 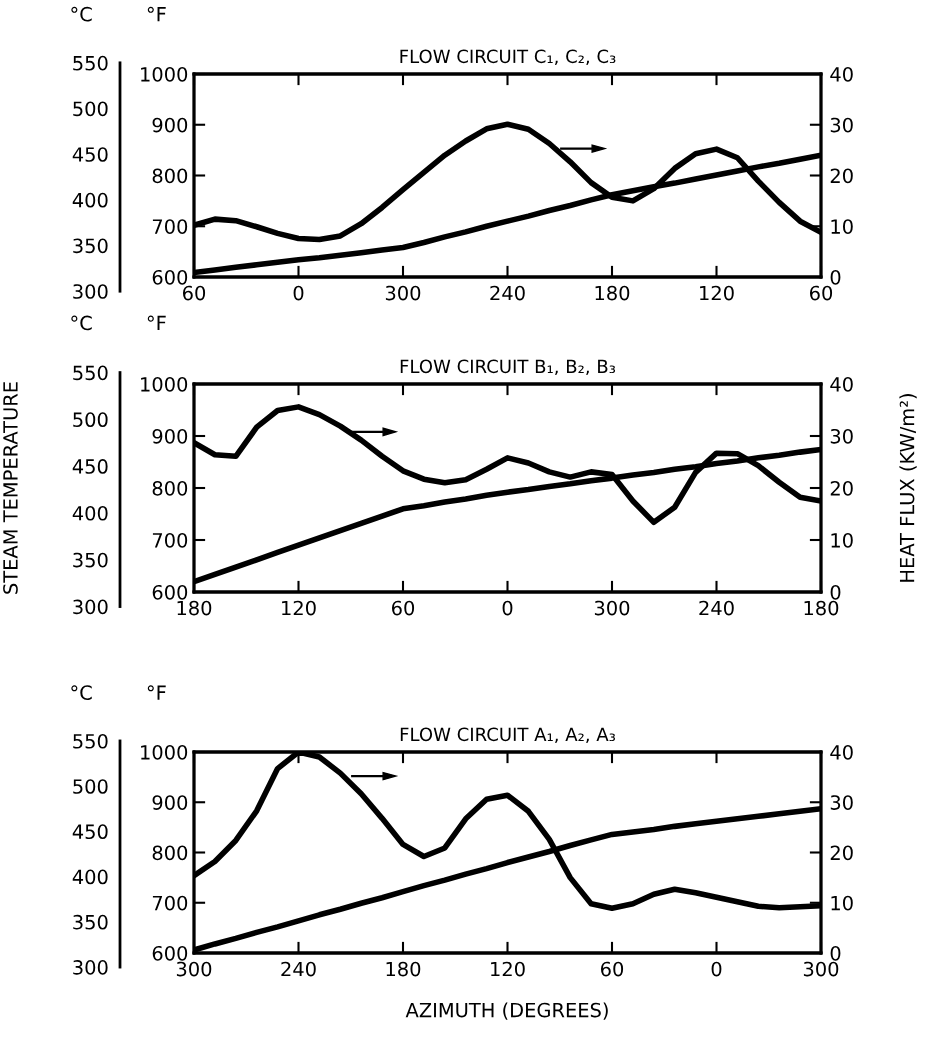 What do you see at coordinates (508, 57) in the screenshot?
I see `chart-title: FLOW CIRCUIT C₁, C₂, C₃` at bounding box center [508, 57].